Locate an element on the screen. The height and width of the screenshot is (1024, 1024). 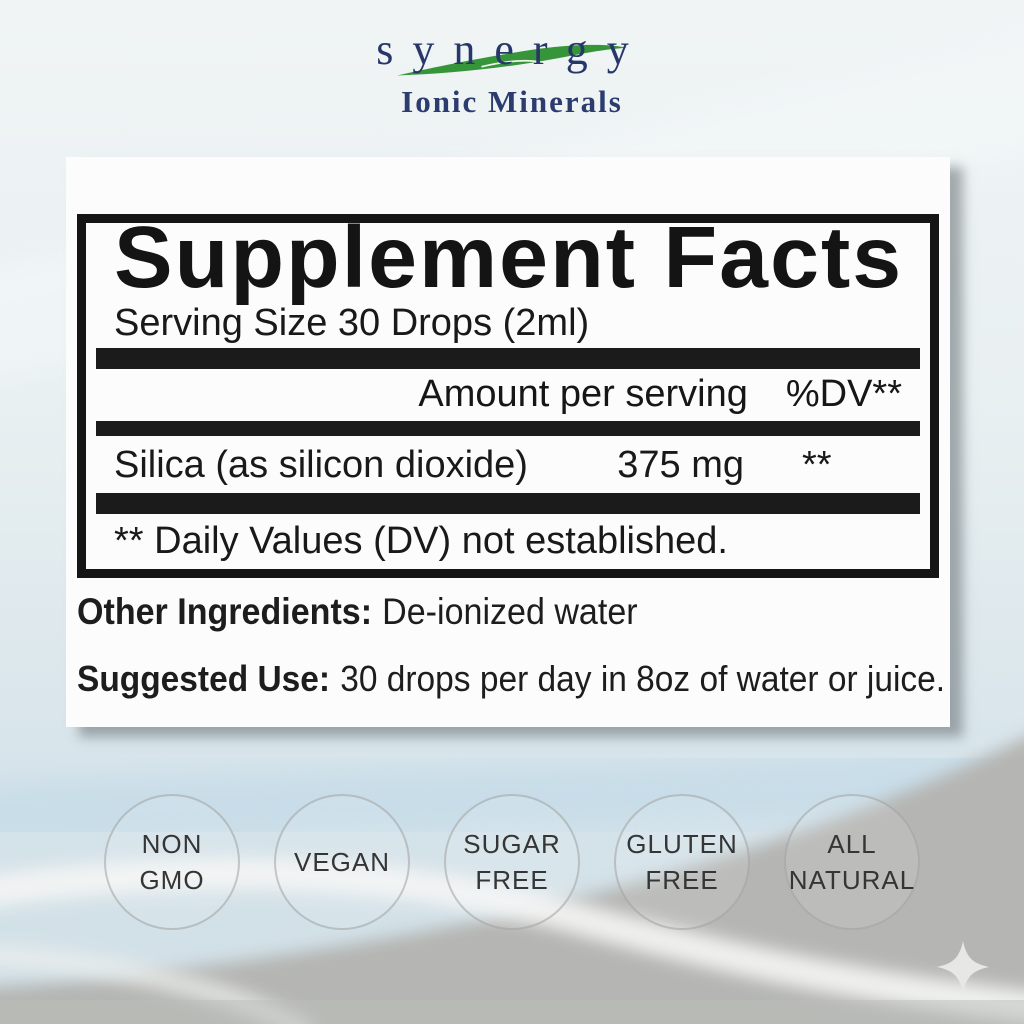
brand-logo: synergy Ionic Minerals is located at coordinates (512, 70).